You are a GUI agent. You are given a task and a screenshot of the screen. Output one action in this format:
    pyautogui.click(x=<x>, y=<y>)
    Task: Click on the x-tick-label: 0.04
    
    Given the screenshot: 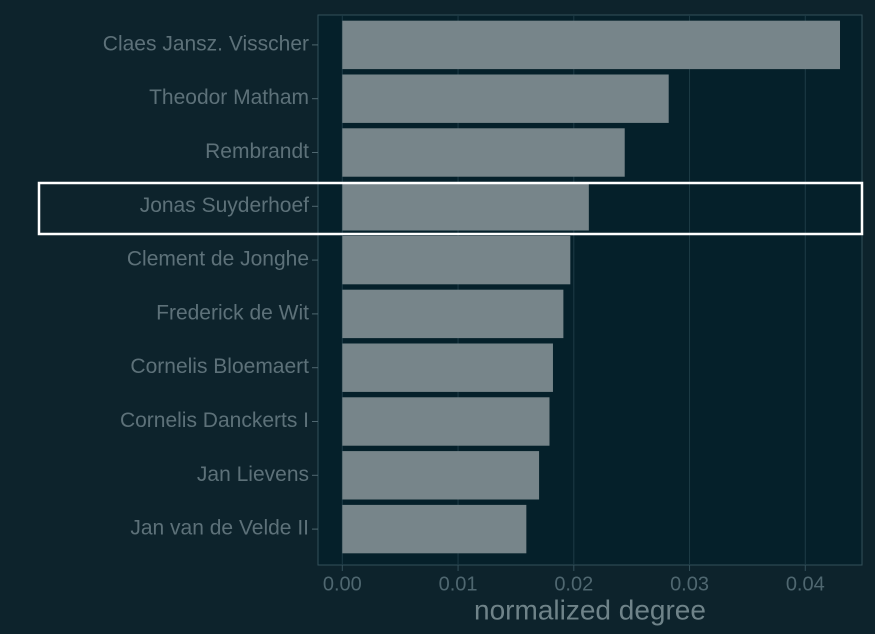 What is the action you would take?
    pyautogui.click(x=805, y=584)
    